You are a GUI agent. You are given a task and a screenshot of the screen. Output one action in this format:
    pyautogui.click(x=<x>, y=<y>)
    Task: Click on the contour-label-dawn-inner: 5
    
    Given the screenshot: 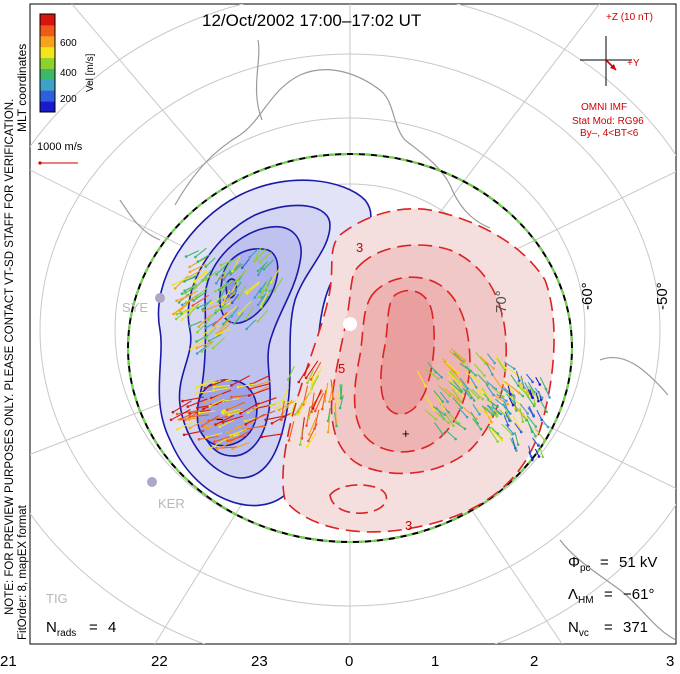 What is the action you would take?
    pyautogui.click(x=341, y=368)
    